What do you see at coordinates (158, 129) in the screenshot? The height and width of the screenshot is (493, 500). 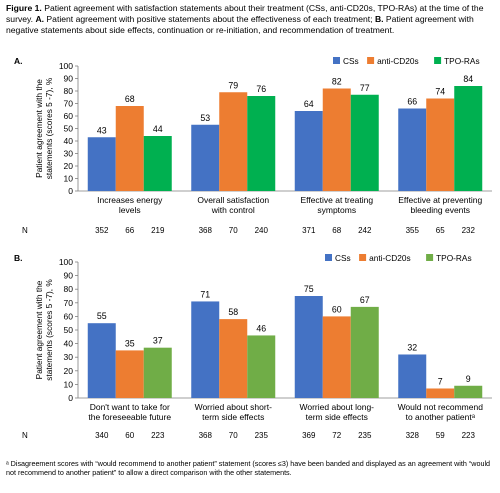 I see `data-label: 44` at bounding box center [158, 129].